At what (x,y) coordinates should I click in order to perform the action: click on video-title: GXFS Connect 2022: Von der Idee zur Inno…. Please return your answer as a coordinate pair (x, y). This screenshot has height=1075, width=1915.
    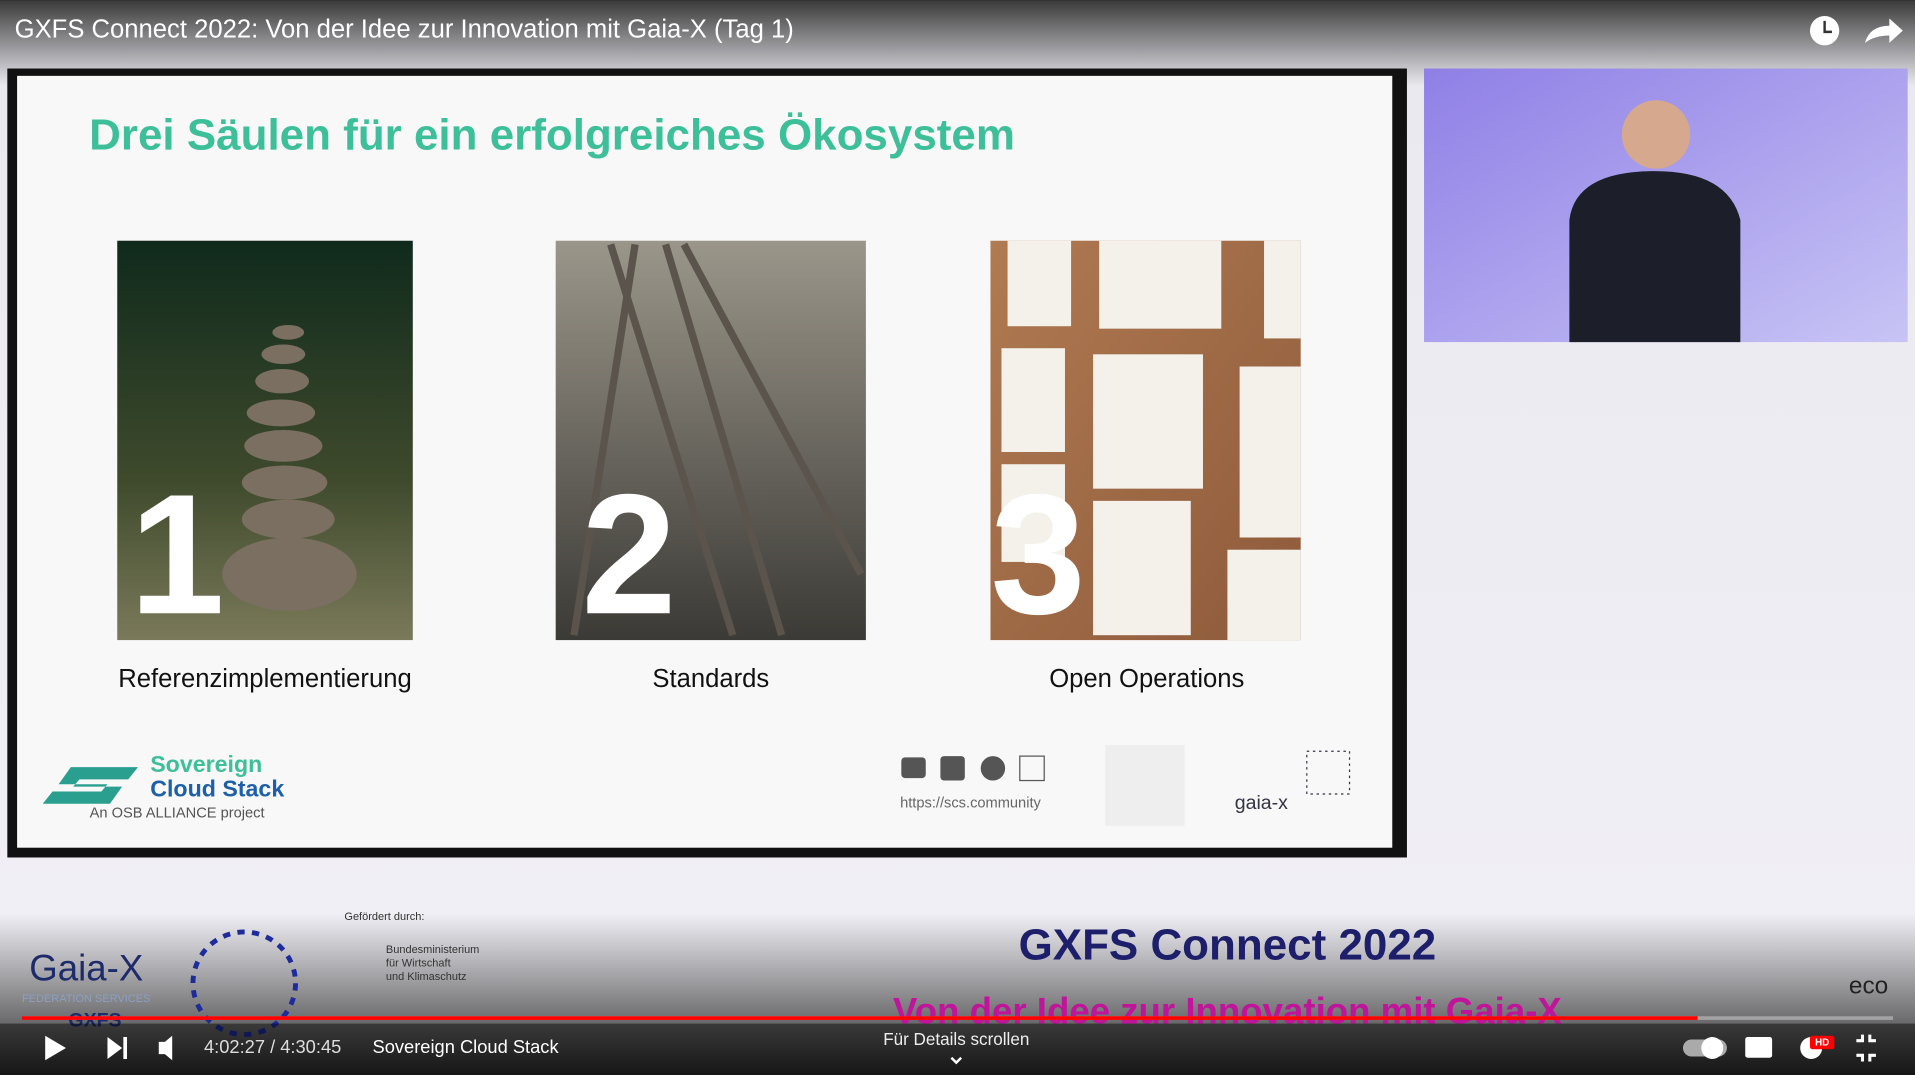
    Looking at the image, I should click on (404, 29).